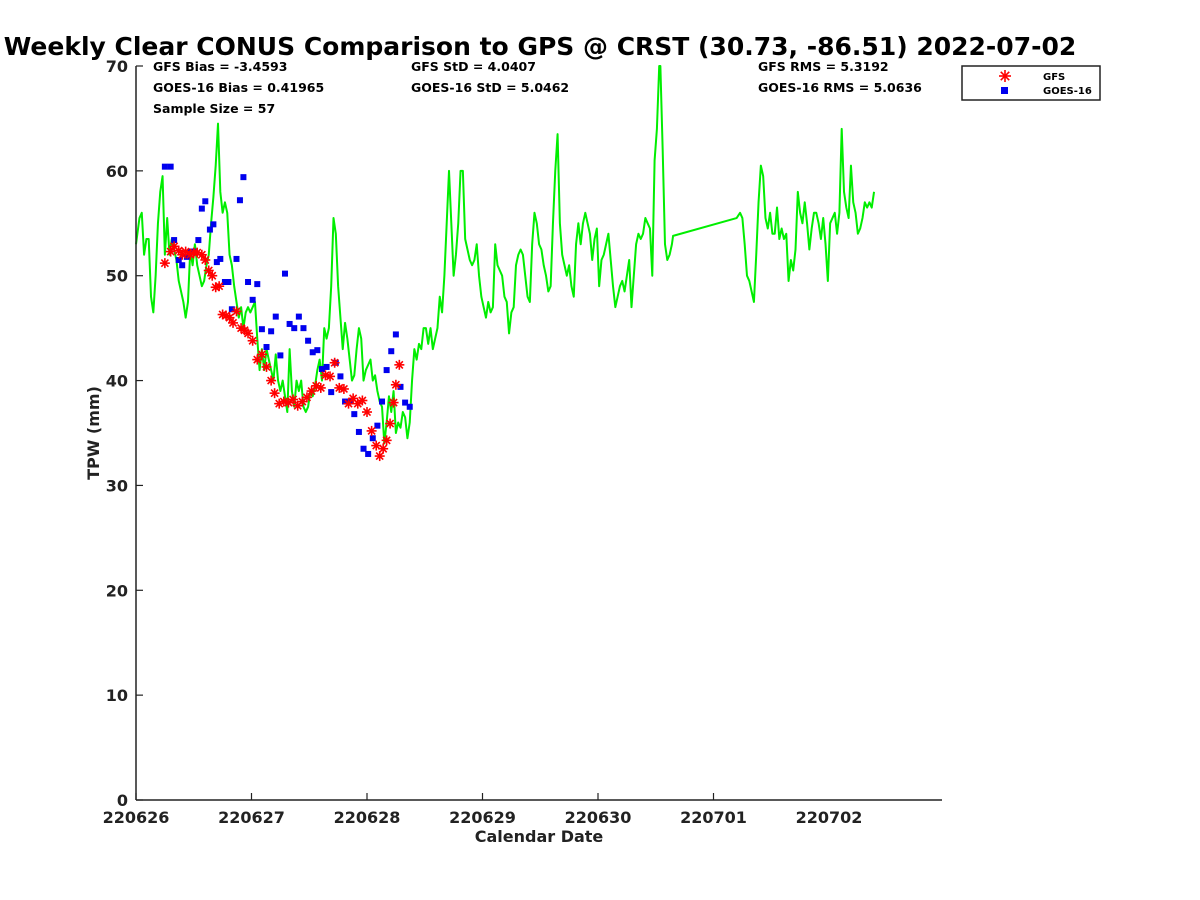 The height and width of the screenshot is (900, 1200). What do you see at coordinates (124, 433) in the screenshot?
I see `y-ticks: 0 10 20 30 40 50 60 70` at bounding box center [124, 433].